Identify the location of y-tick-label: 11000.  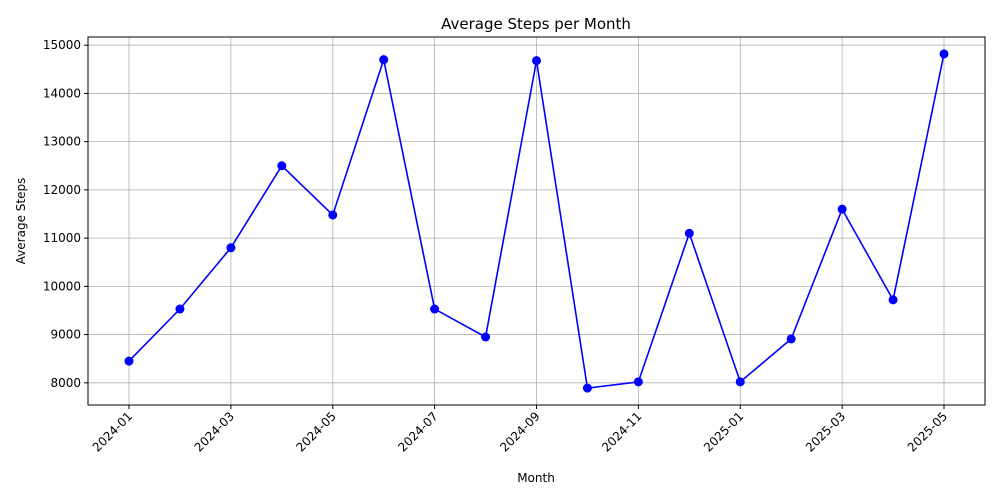
(62, 238).